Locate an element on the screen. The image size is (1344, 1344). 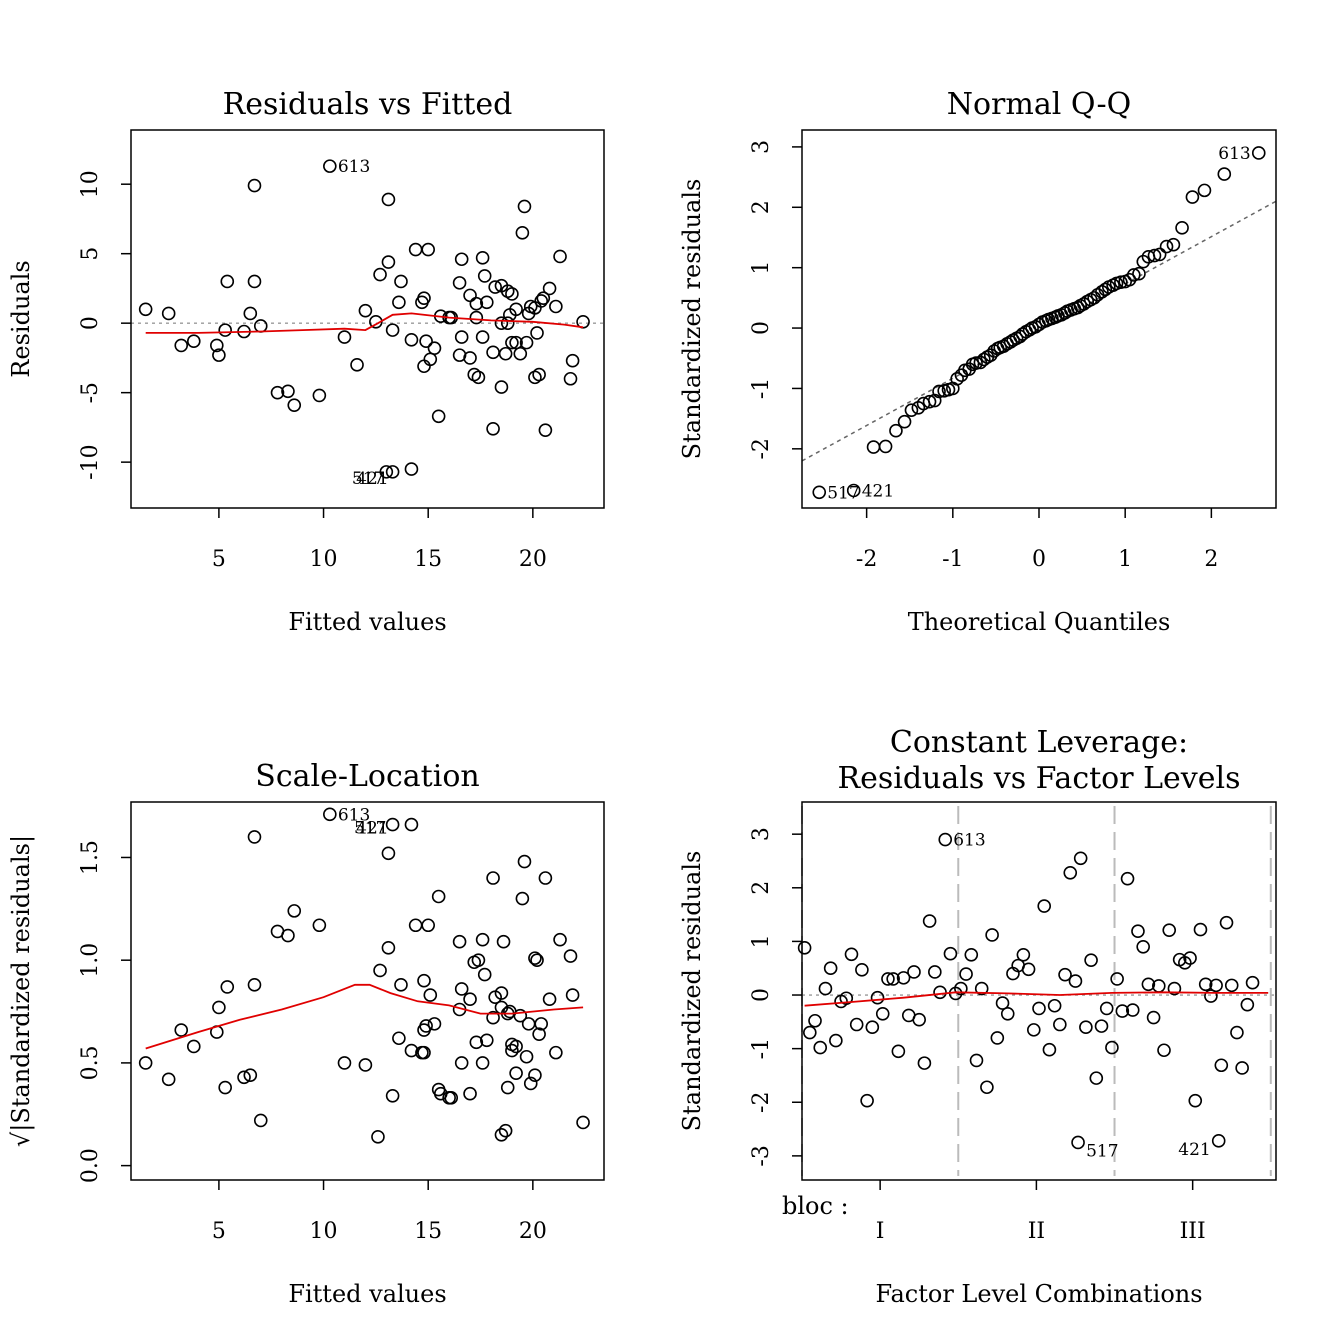
point-label: 613 is located at coordinates (354, 815).